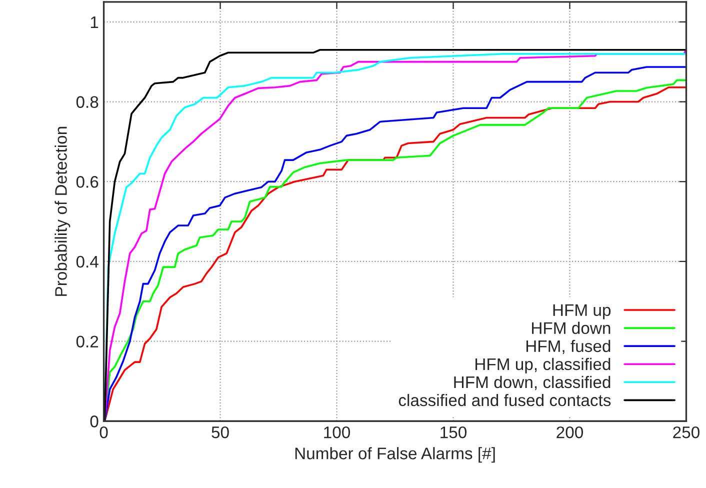 This screenshot has height=488, width=706. I want to click on y-tick-label: 1, so click(94, 22).